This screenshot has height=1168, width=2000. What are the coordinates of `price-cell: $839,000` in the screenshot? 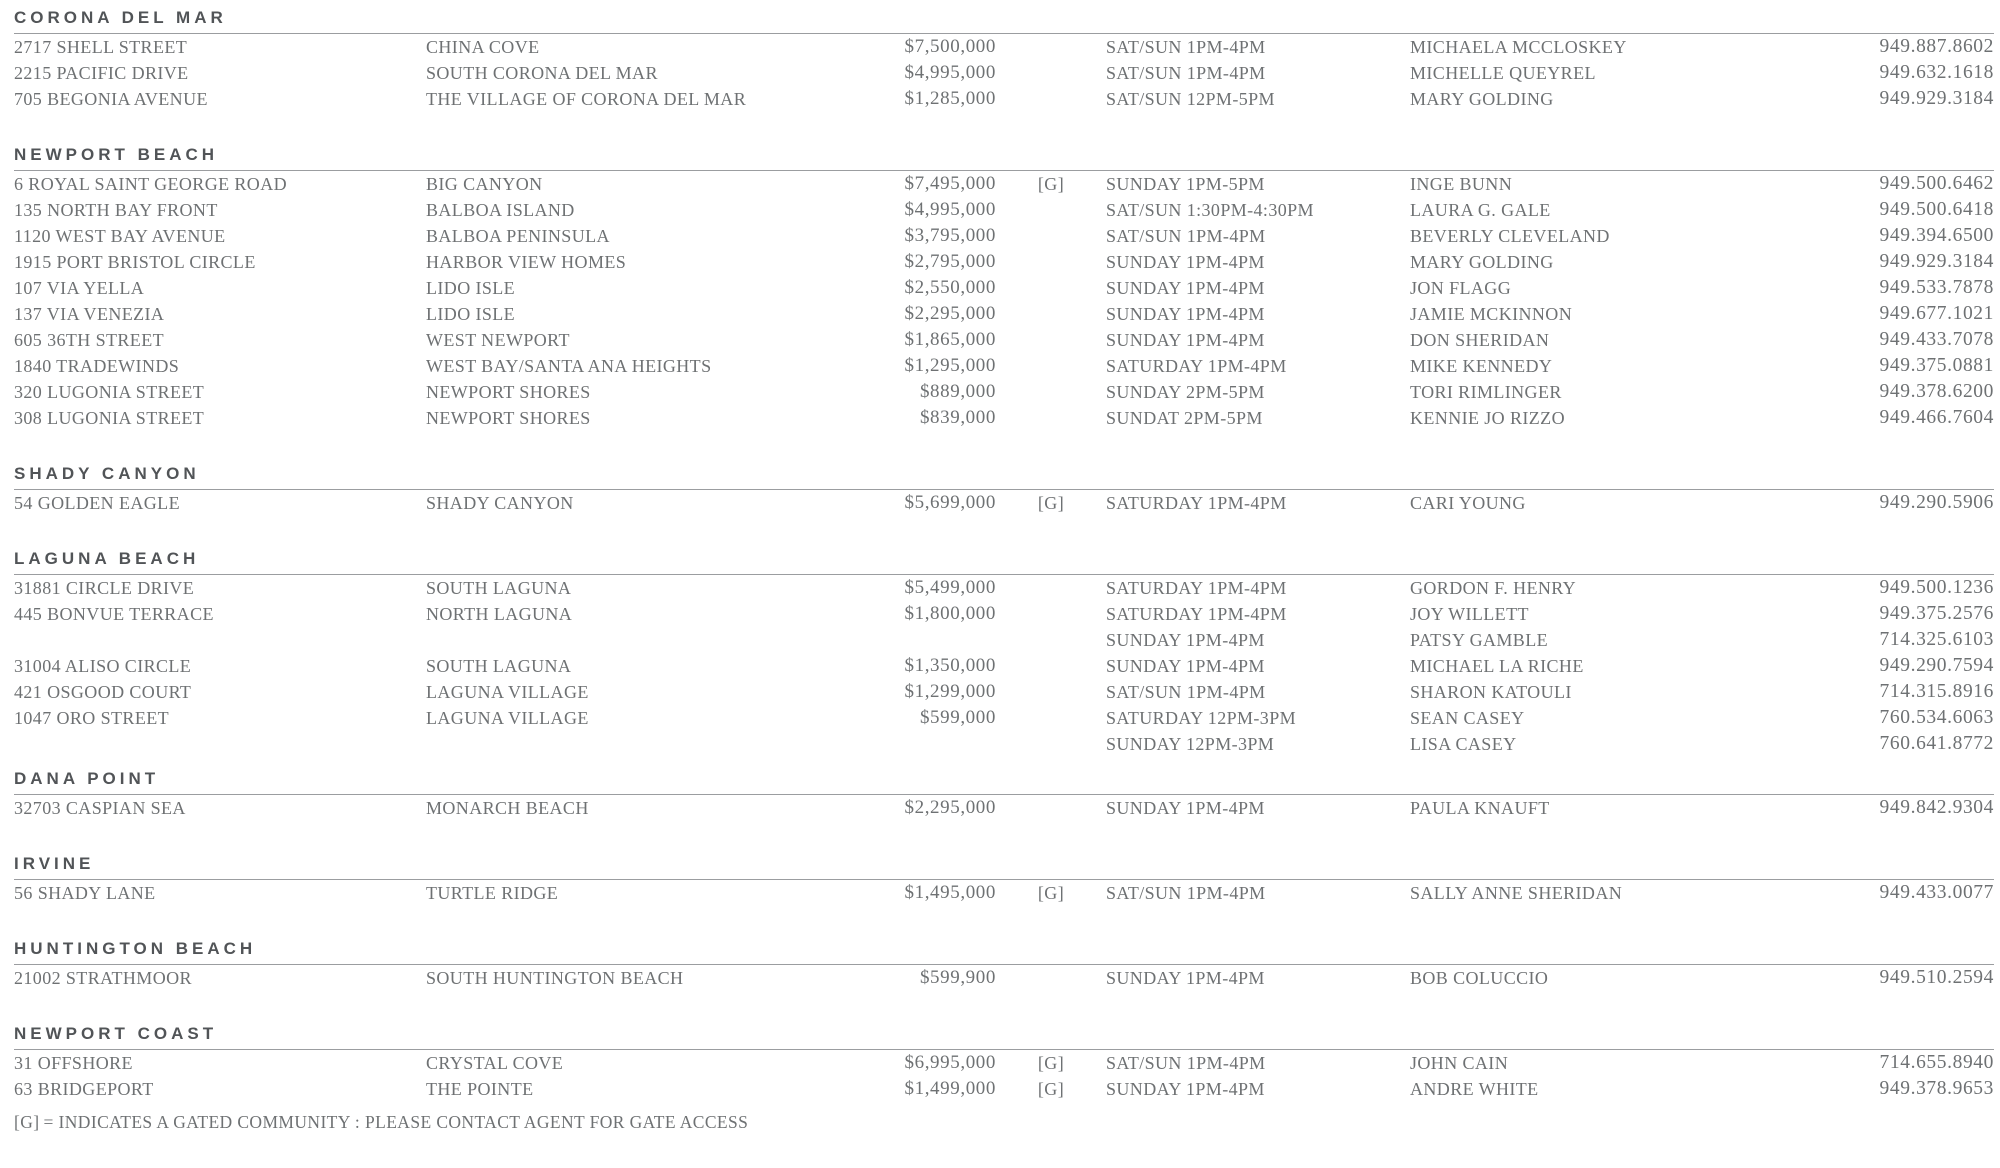 It's located at (957, 417).